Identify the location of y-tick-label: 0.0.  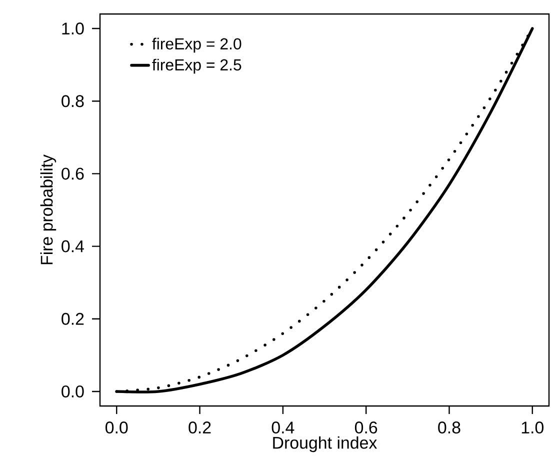
(73, 391).